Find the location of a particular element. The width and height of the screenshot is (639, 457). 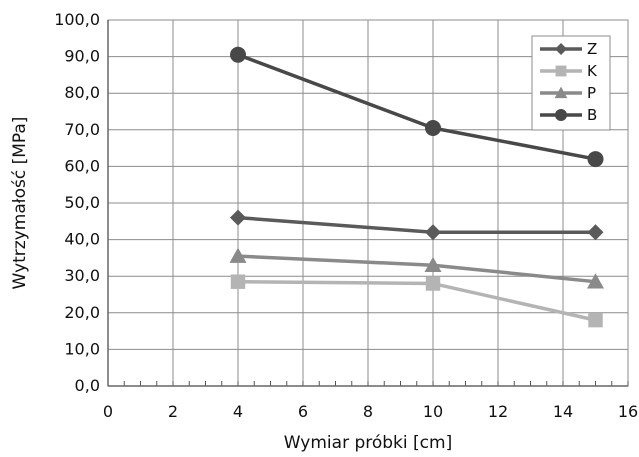

y-tick-label: 50,0 is located at coordinates (82, 202).